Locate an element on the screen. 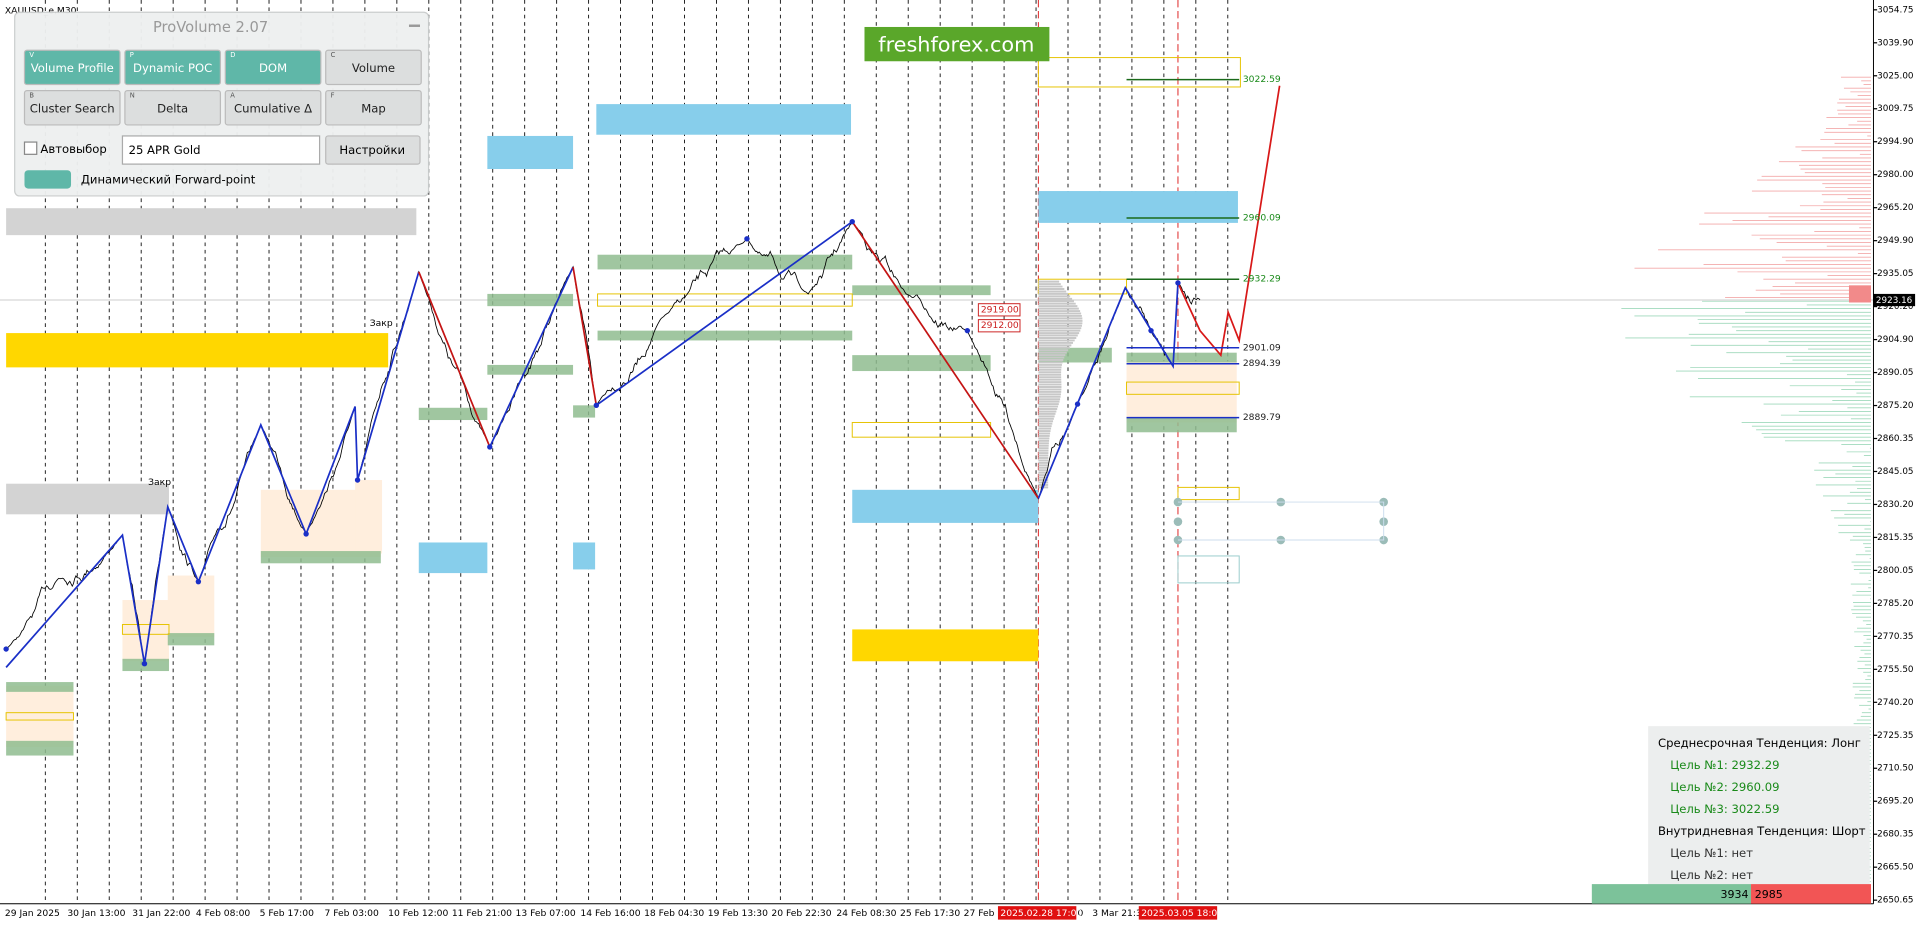  button-key: V is located at coordinates (31, 55).